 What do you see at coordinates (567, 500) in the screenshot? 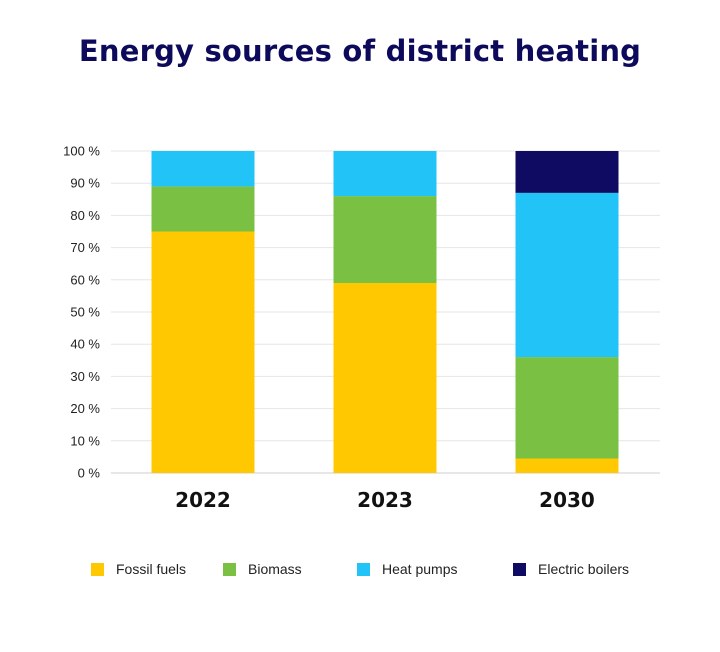
I see `x-tick-label: 2030` at bounding box center [567, 500].